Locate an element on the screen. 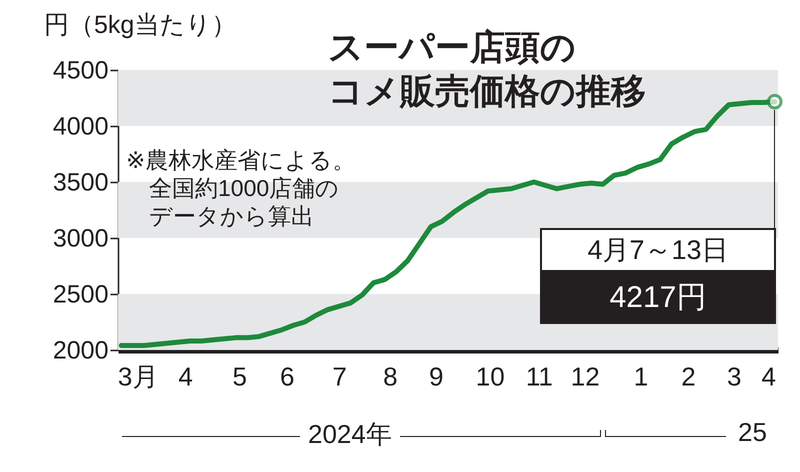  y-tick-label: 3000 is located at coordinates (80, 238).